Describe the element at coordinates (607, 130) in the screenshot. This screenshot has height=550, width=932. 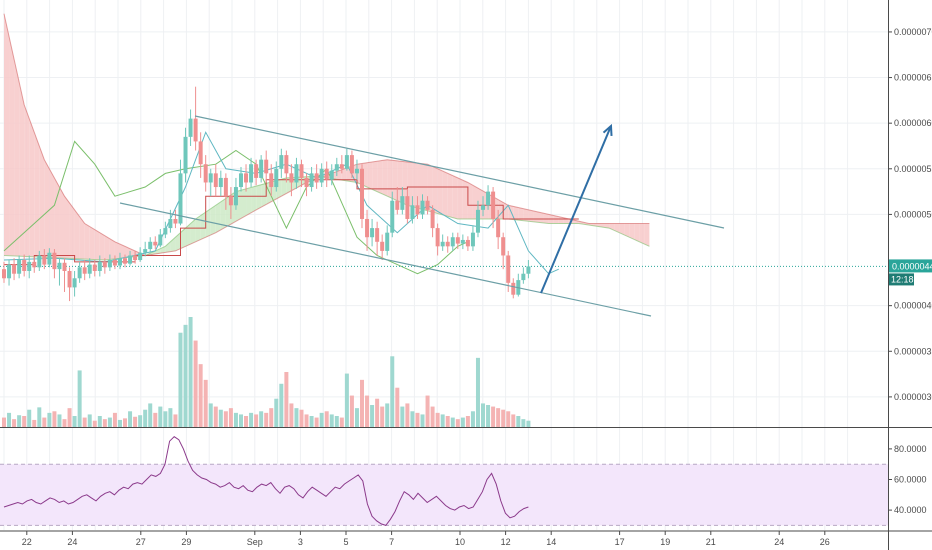
I see `forecast-arrow-head` at that location.